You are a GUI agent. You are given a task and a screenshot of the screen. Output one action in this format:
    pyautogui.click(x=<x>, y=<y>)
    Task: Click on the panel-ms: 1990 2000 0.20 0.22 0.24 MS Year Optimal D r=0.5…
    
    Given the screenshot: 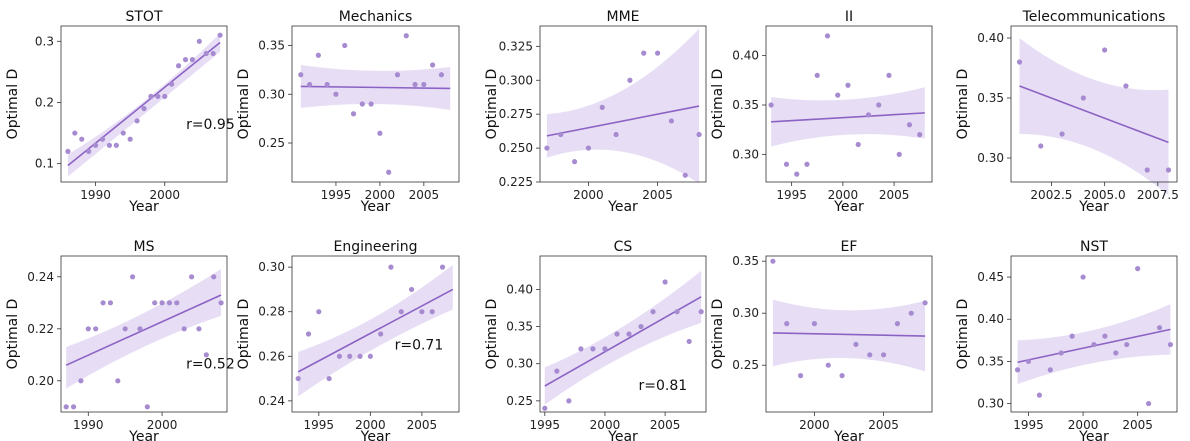 What is the action you would take?
    pyautogui.click(x=120, y=340)
    